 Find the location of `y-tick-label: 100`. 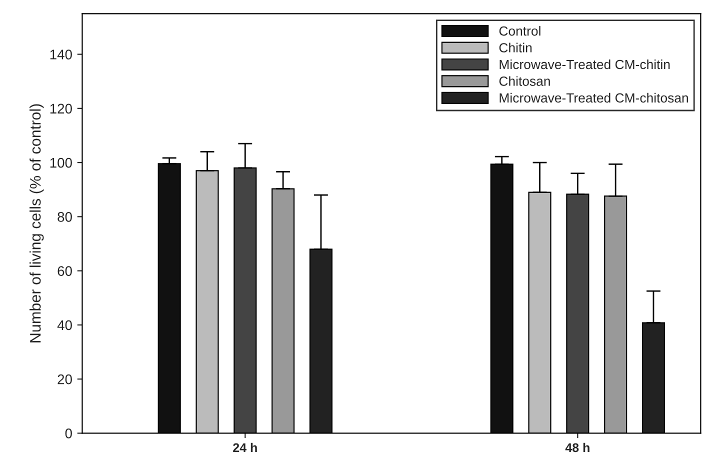

y-tick-label: 100 is located at coordinates (61, 163).